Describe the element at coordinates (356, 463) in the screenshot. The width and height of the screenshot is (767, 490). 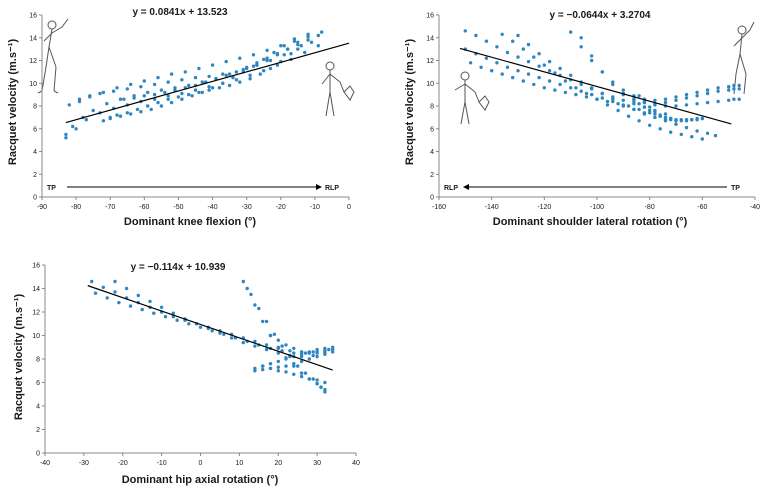
I see `hip-x-tick-label: 40` at that location.